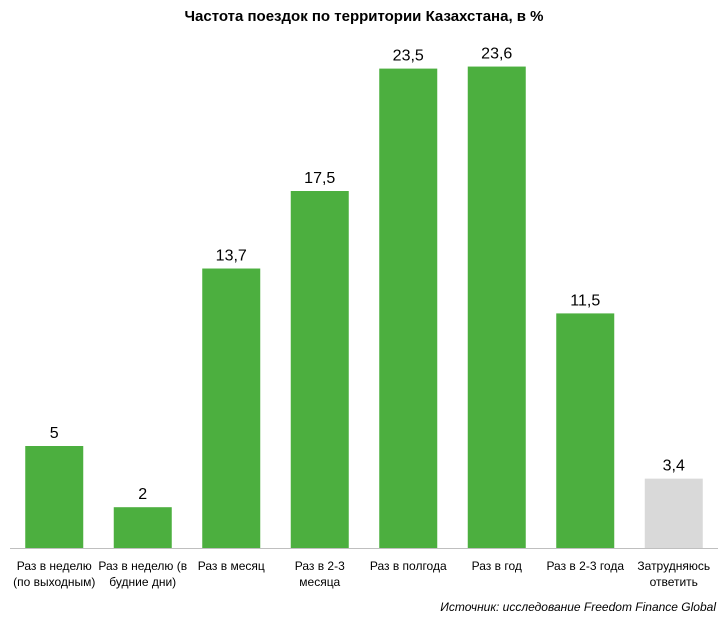  What do you see at coordinates (54, 433) in the screenshot?
I see `data-label-1: 5` at bounding box center [54, 433].